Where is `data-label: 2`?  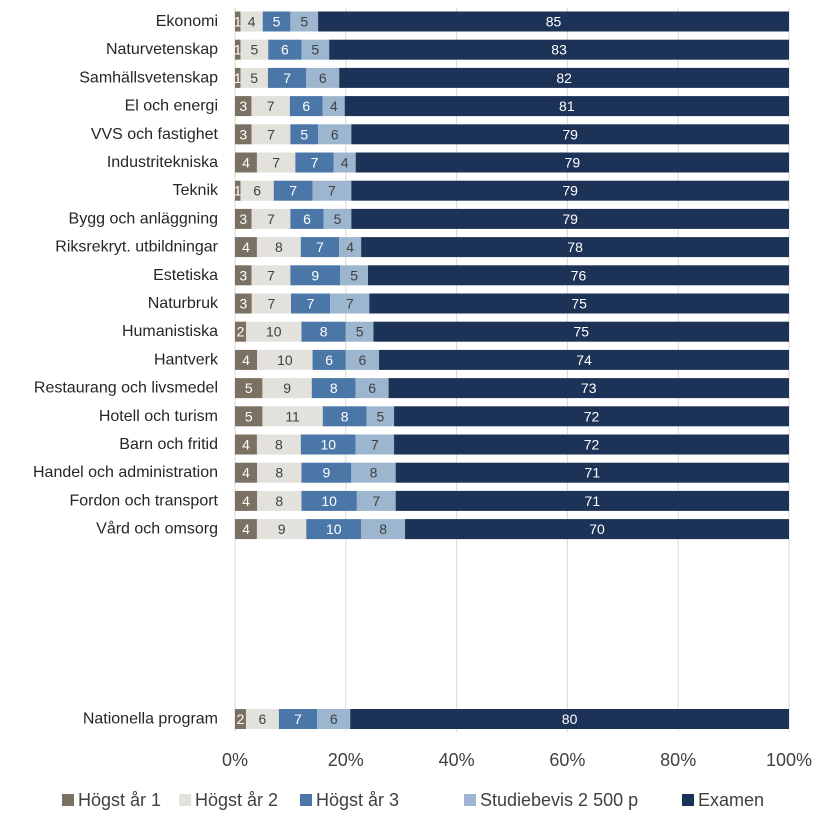 data-label: 2 is located at coordinates (241, 332).